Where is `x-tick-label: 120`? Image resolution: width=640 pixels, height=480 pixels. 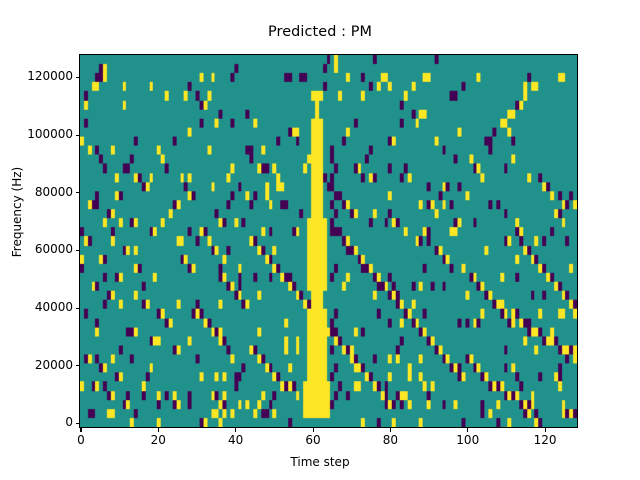 x-tick-label: 120 is located at coordinates (545, 440).